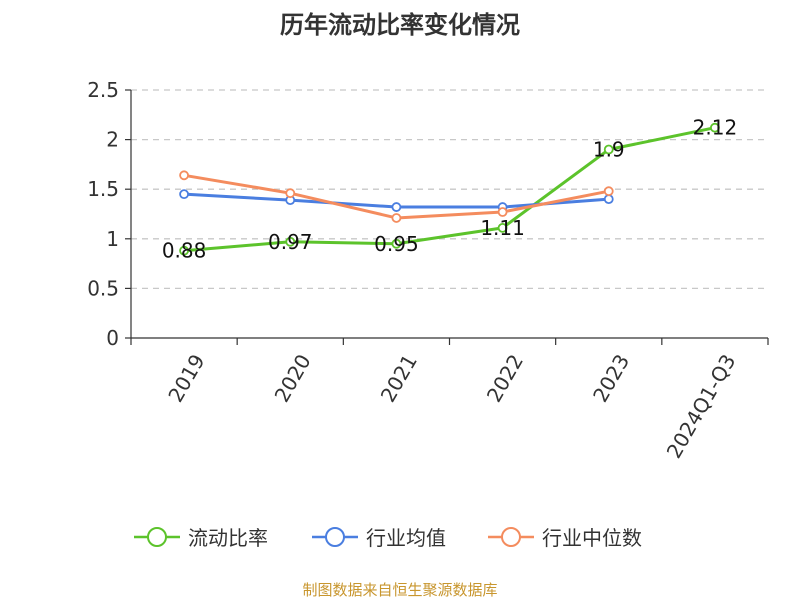  Describe the element at coordinates (112, 140) in the screenshot. I see `y-tick-label: 2` at that location.